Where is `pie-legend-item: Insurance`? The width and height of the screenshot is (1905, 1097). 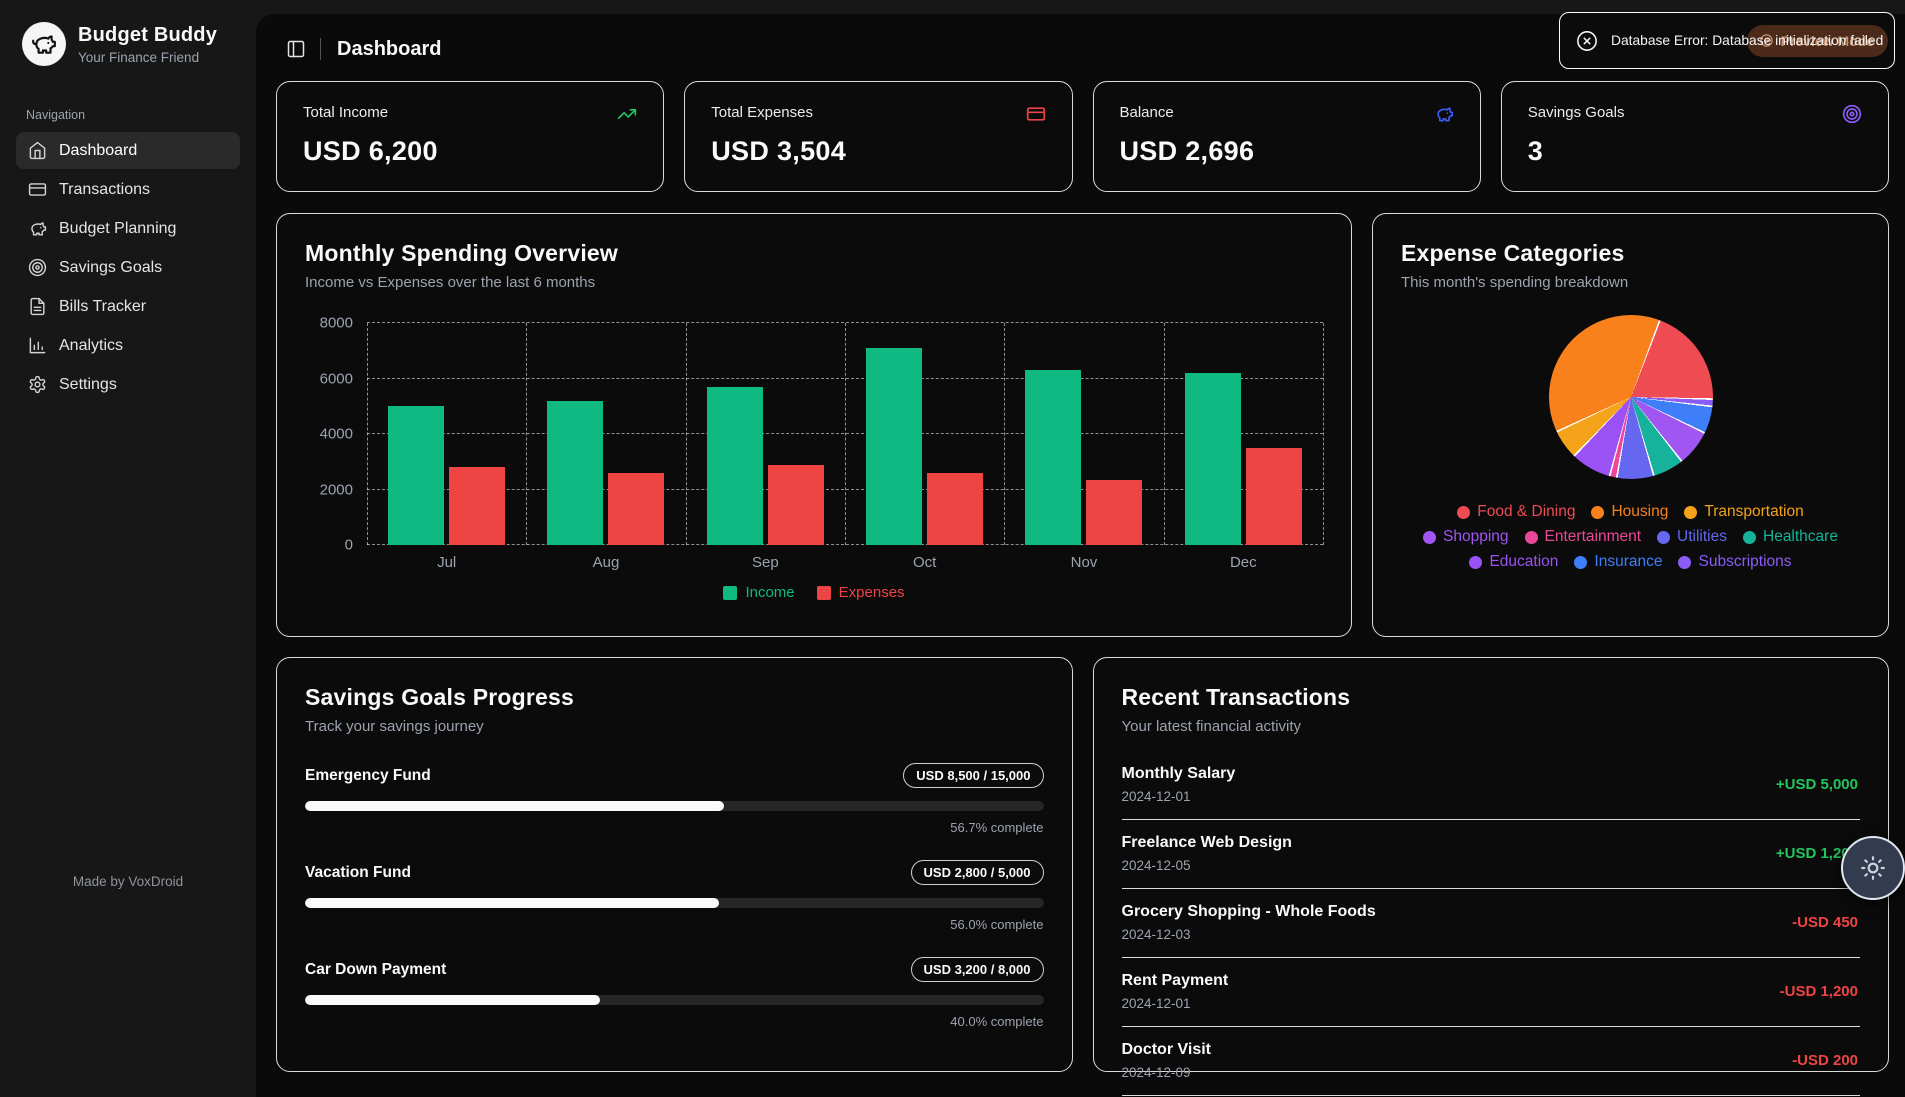 pie-legend-item: Insurance is located at coordinates (1618, 562).